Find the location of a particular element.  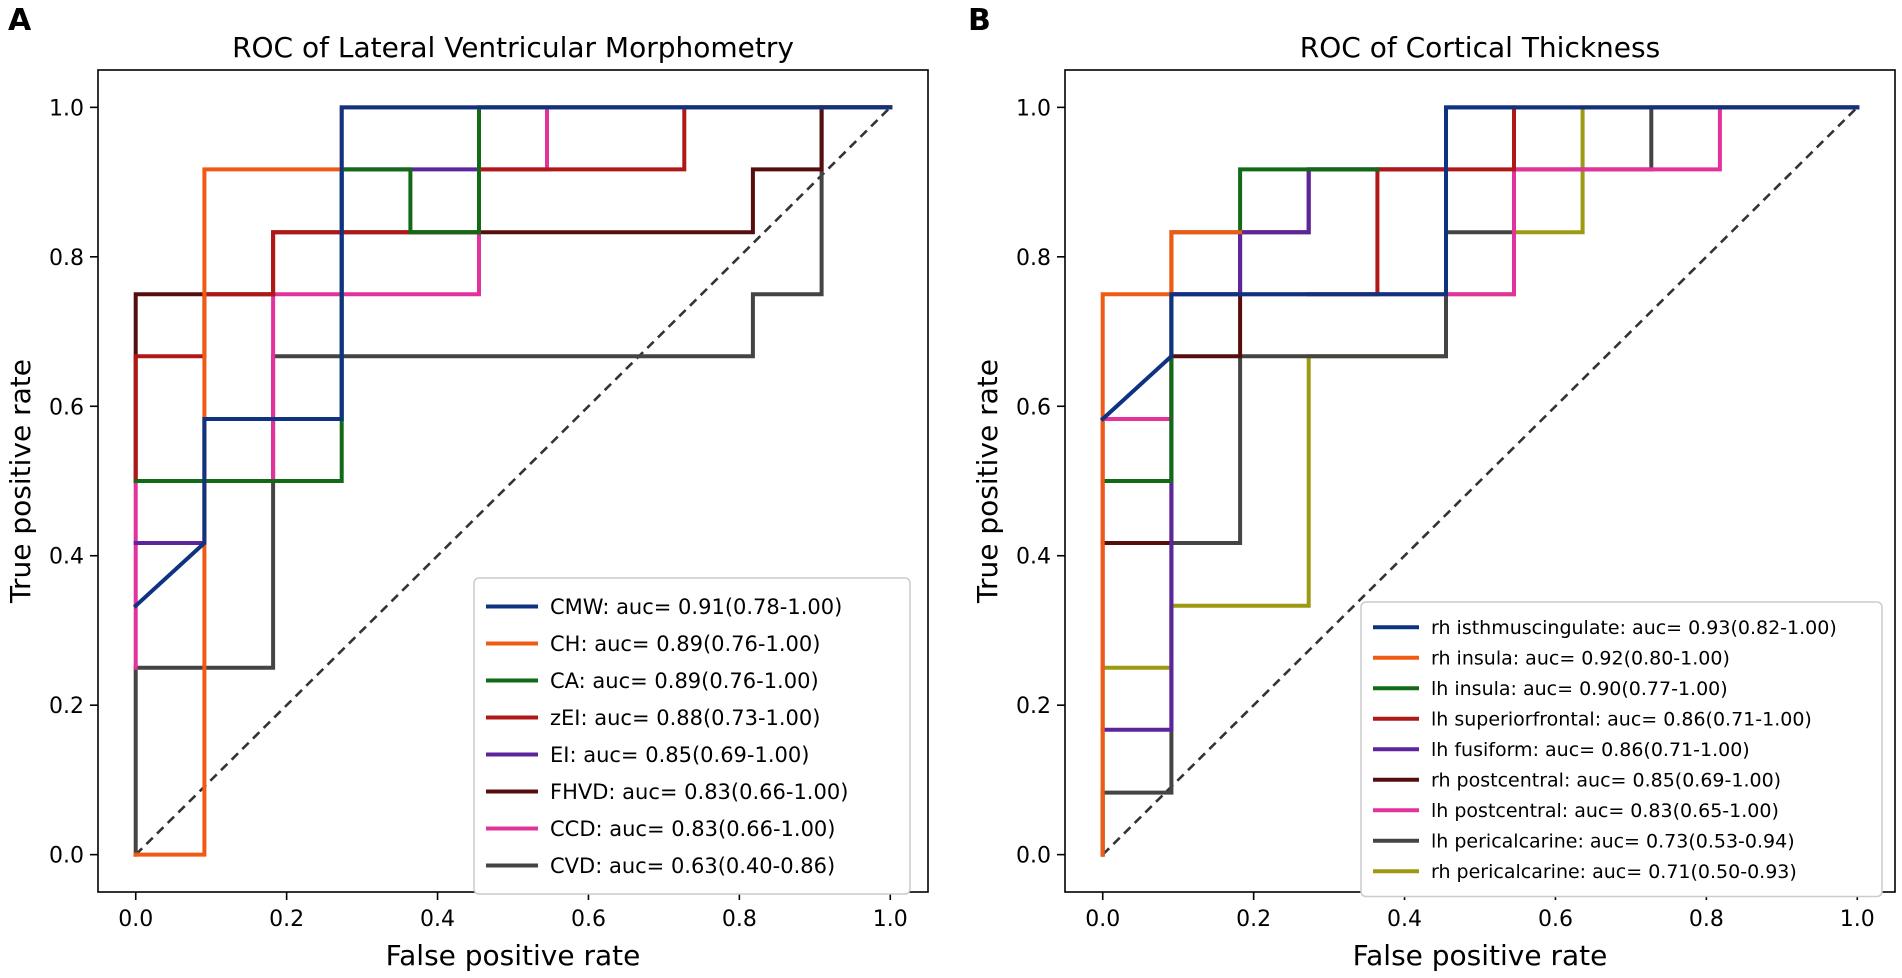

legend-entry-ch: CH: auc= 0.89(0.76-1.00) is located at coordinates (685, 644).